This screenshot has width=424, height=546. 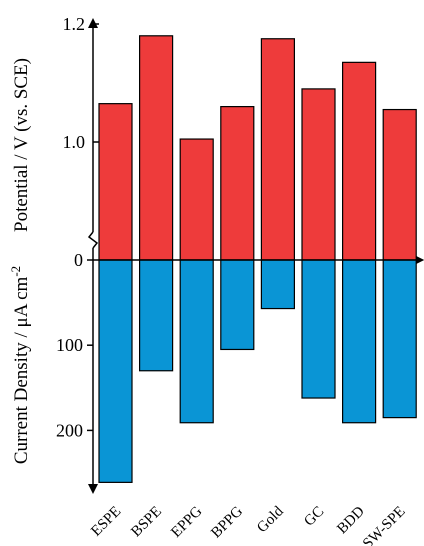 What do you see at coordinates (21, 145) in the screenshot?
I see `potential-axis-title: Potential / V (vs. SCE)` at bounding box center [21, 145].